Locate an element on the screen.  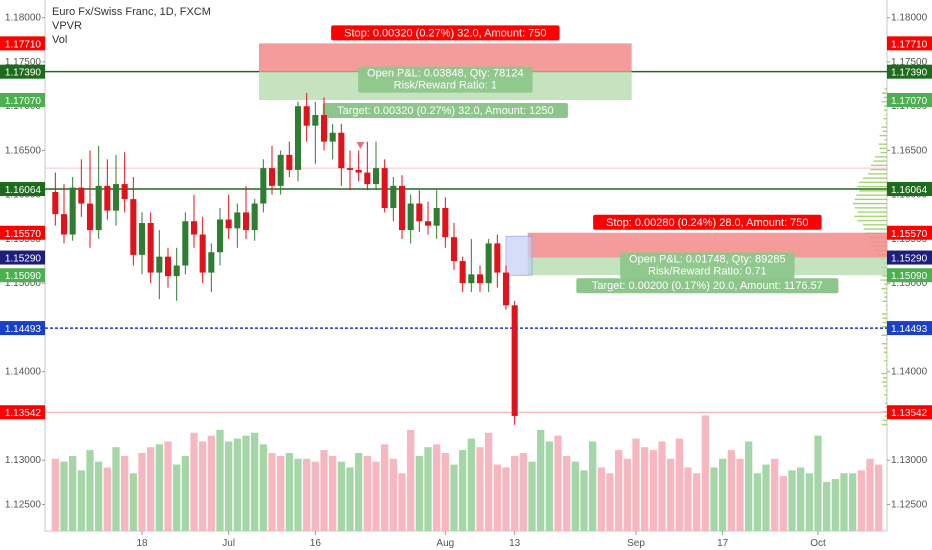
y-tick-label-right: 1.14000 is located at coordinates (909, 372).